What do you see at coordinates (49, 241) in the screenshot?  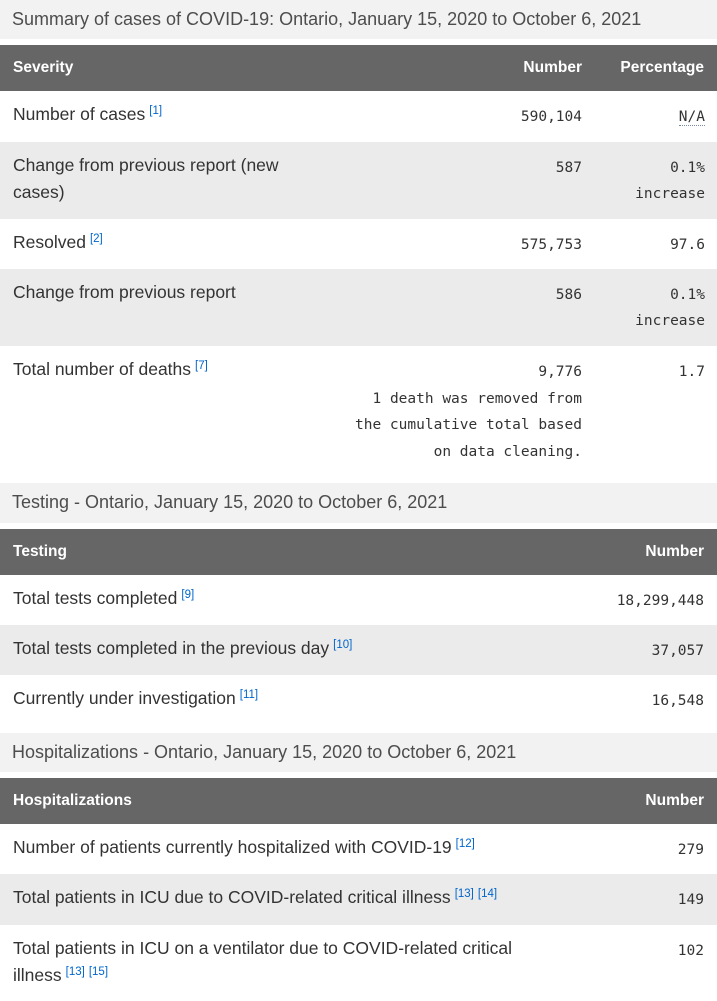 I see `row-label: Resolved` at bounding box center [49, 241].